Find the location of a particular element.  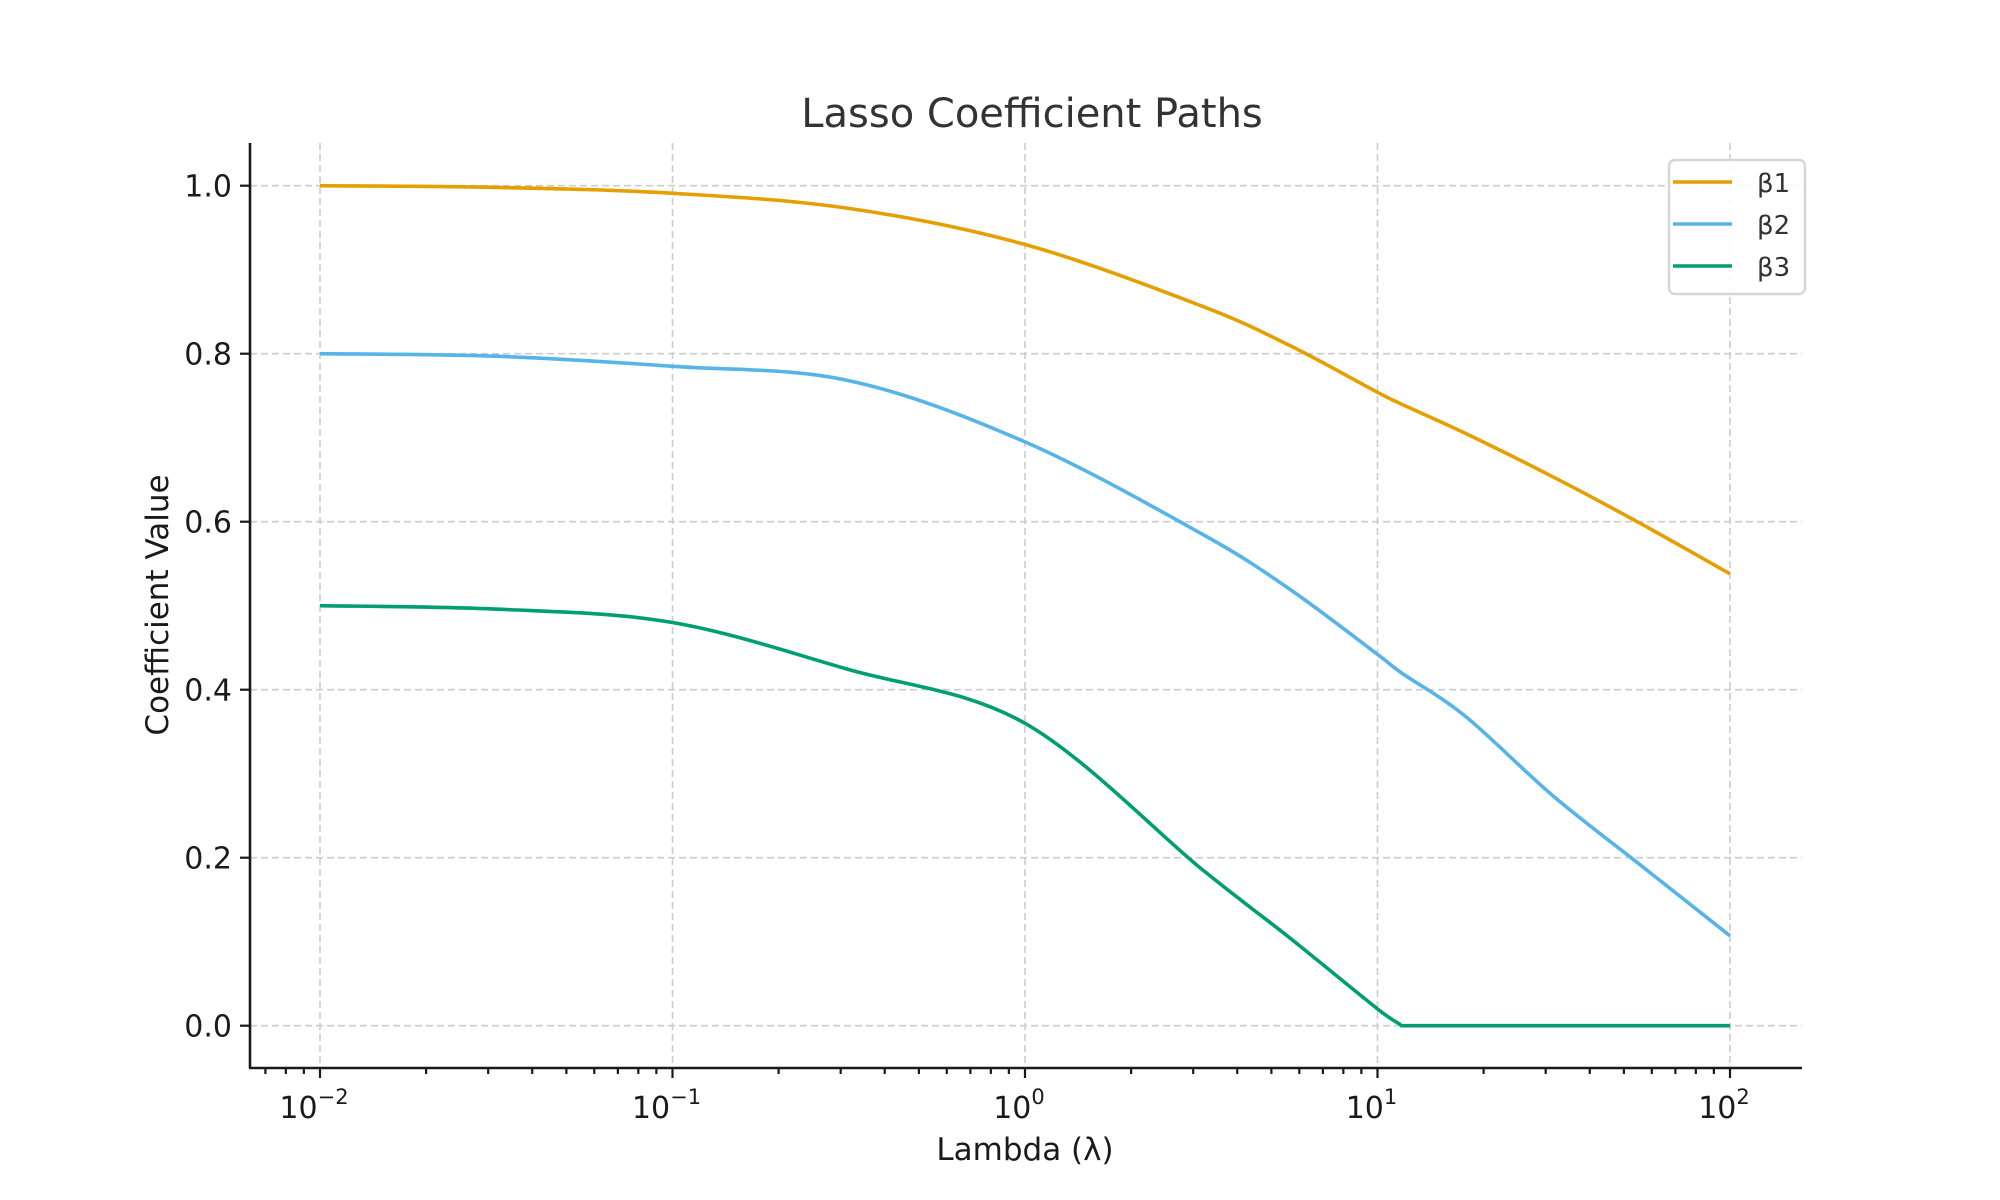

y-tick-label: 0.6 is located at coordinates (208, 523).